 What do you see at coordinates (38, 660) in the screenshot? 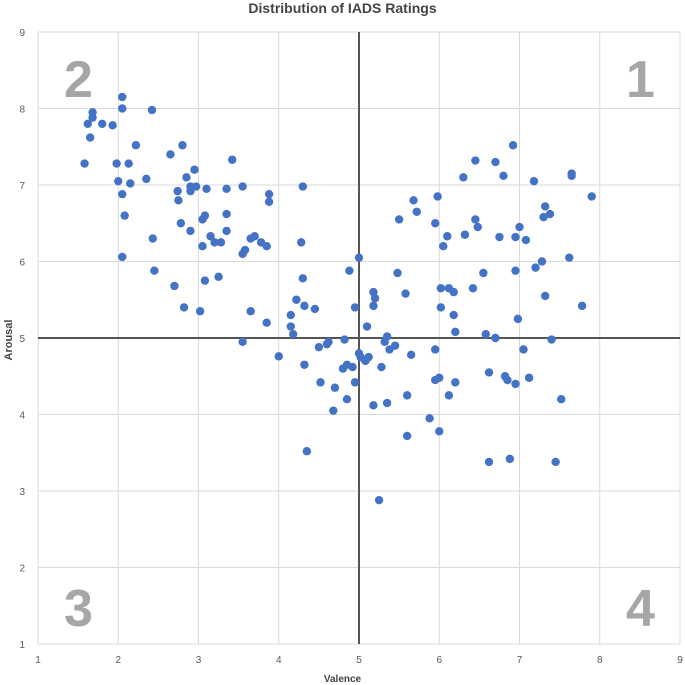
I see `x-tick-label-1: 1` at bounding box center [38, 660].